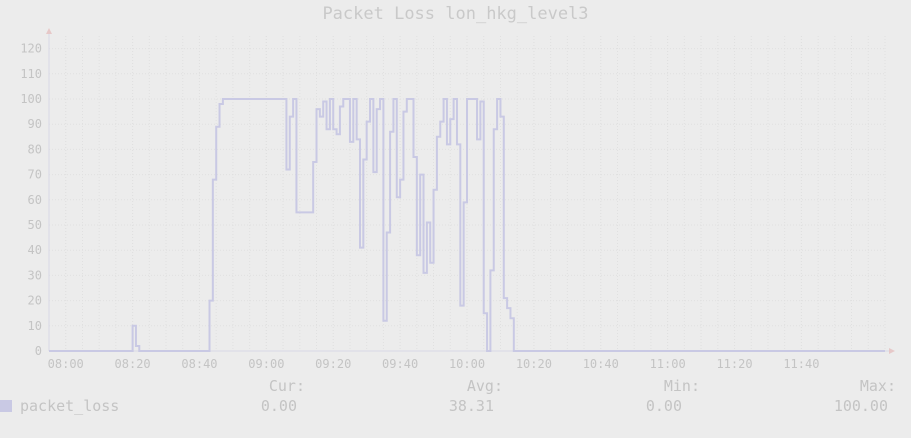 The height and width of the screenshot is (438, 911). Describe the element at coordinates (35, 124) in the screenshot. I see `y-tick-label: 90` at that location.